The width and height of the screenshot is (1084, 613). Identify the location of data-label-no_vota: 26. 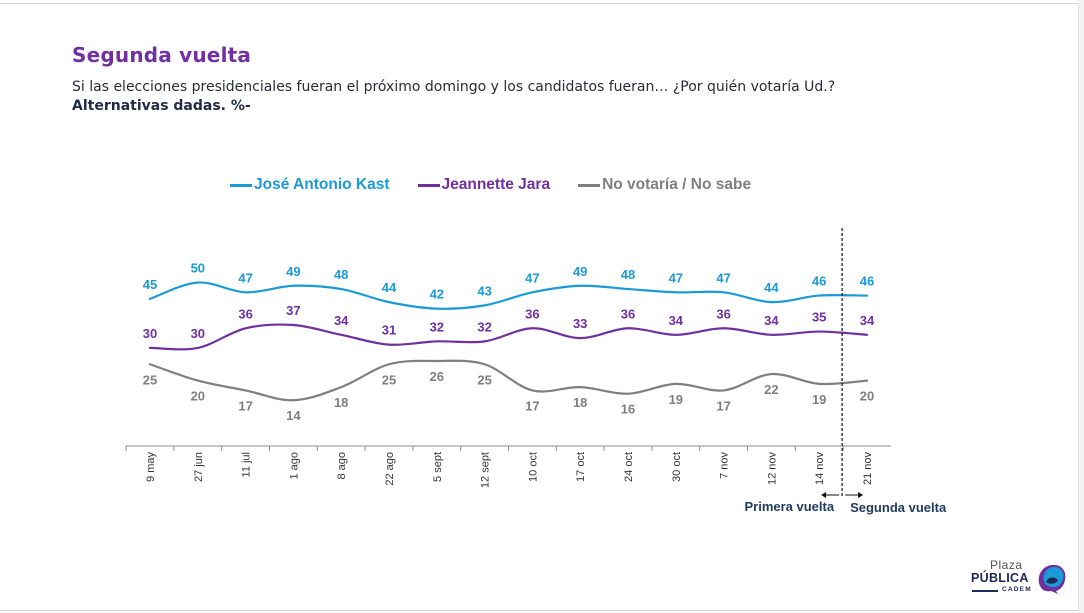
(437, 376).